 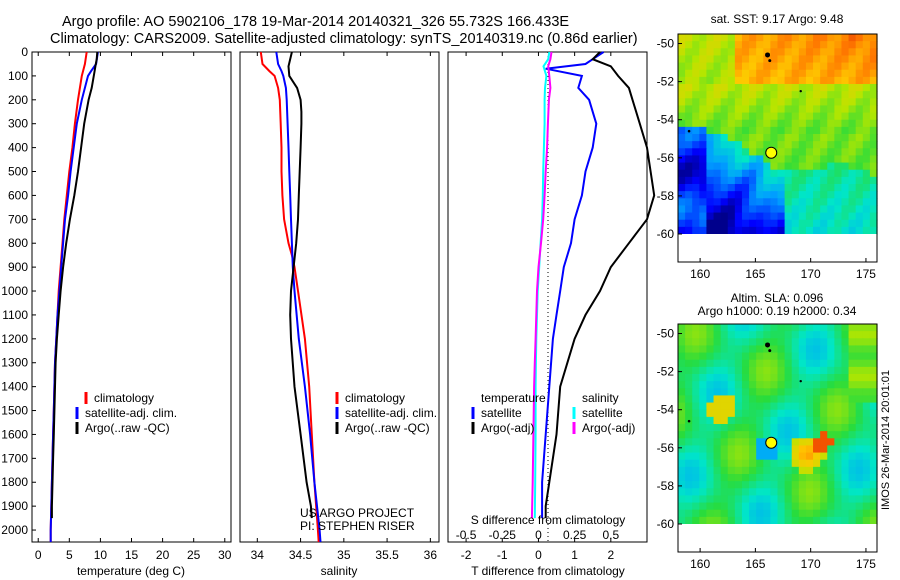 I want to click on depth-tick-label: 1700, so click(x=14, y=458).